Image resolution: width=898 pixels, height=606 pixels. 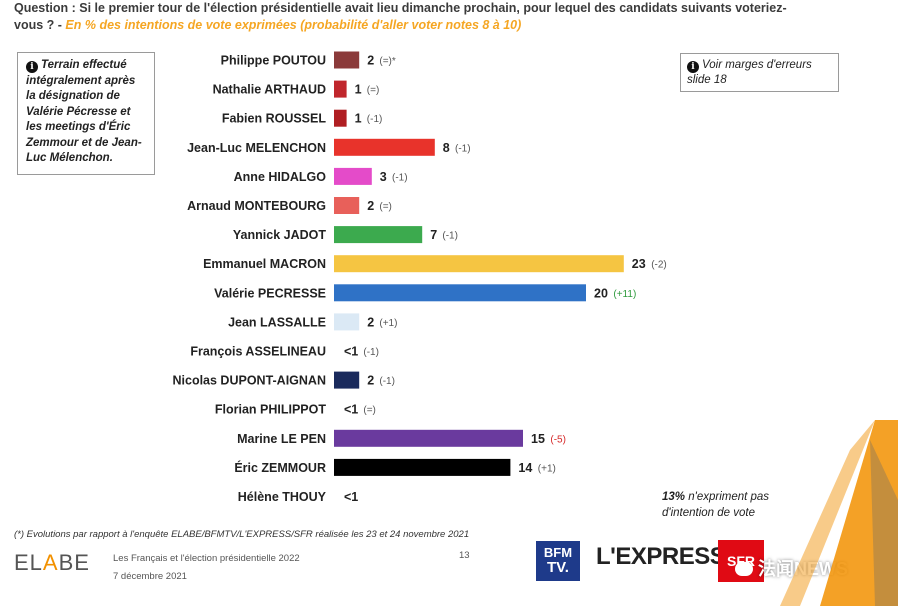 What do you see at coordinates (624, 294) in the screenshot?
I see `change-label: (+11)` at bounding box center [624, 294].